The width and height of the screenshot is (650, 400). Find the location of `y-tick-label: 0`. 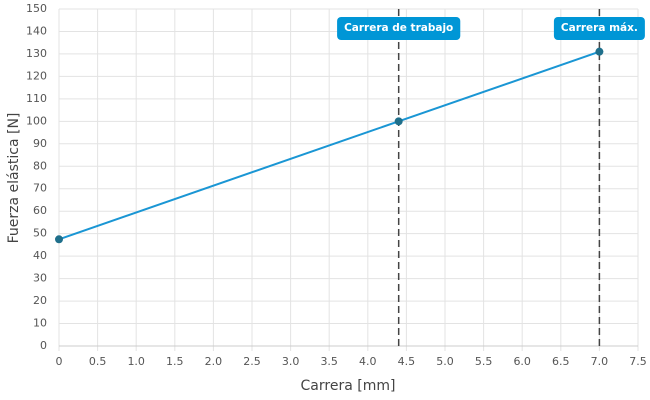

y-tick-label: 0 is located at coordinates (43, 345).